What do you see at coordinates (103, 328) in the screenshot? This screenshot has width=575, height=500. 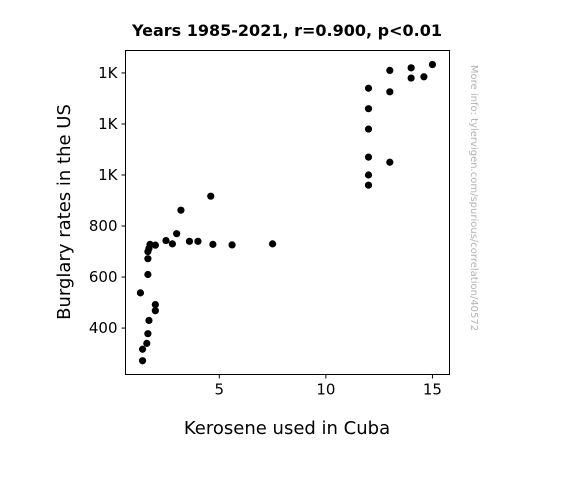 I see `y-tick-label: 400` at bounding box center [103, 328].